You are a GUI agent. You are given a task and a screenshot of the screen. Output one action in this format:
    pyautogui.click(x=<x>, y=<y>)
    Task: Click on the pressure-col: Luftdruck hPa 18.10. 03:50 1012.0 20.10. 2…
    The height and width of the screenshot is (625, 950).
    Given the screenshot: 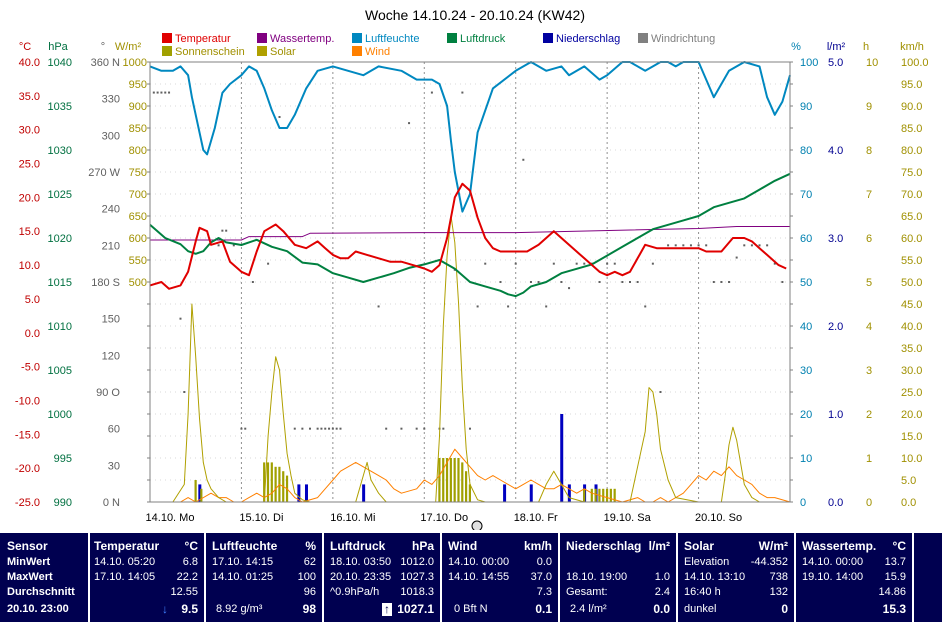 What is the action you would take?
    pyautogui.click(x=382, y=577)
    